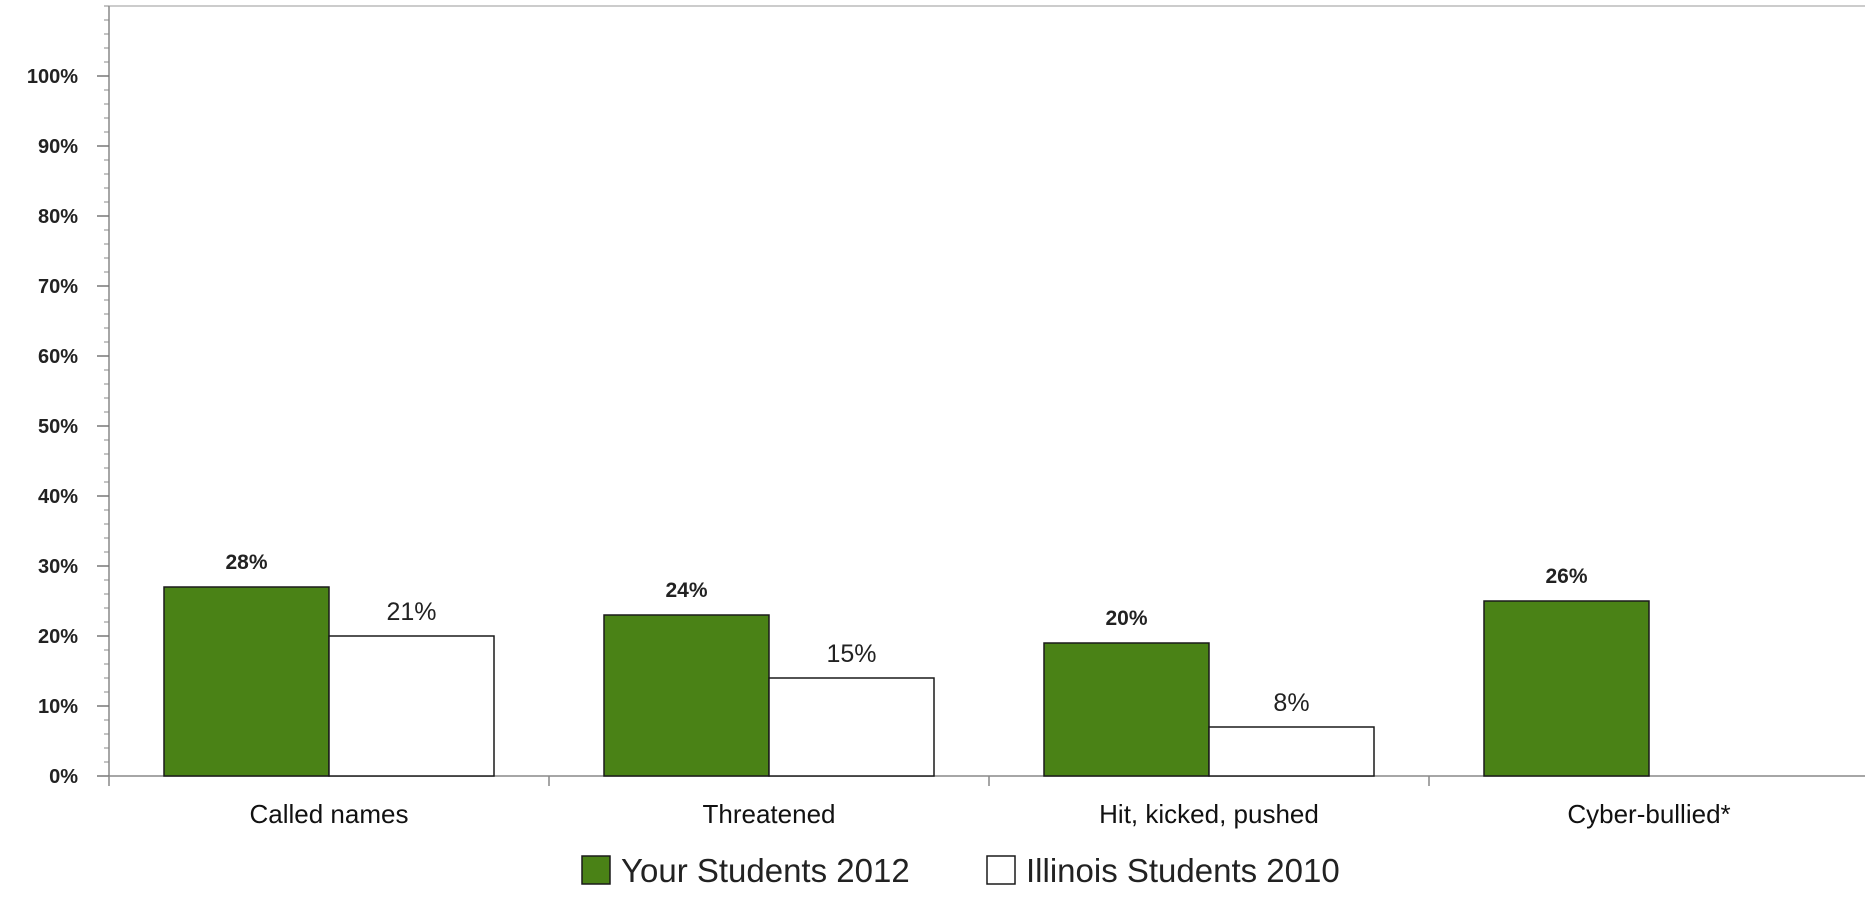 This screenshot has width=1865, height=907. What do you see at coordinates (58, 497) in the screenshot?
I see `y-tick-label: 40%` at bounding box center [58, 497].